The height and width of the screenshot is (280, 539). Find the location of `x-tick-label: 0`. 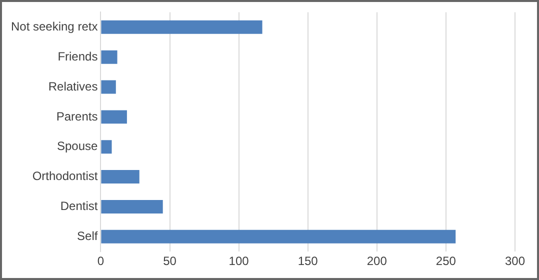

x-tick-label: 0 is located at coordinates (100, 261).